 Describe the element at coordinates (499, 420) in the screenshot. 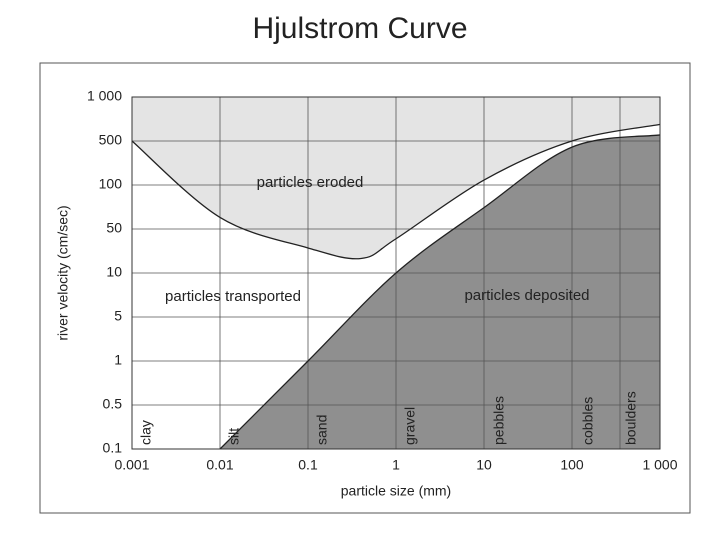

I see `size-class-label: pebbles` at that location.